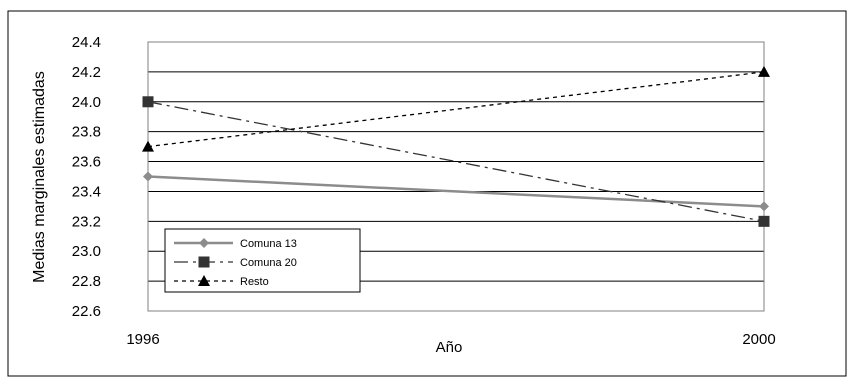 Image resolution: width=851 pixels, height=377 pixels. What do you see at coordinates (254, 282) in the screenshot?
I see `legend-label: Resto` at bounding box center [254, 282].